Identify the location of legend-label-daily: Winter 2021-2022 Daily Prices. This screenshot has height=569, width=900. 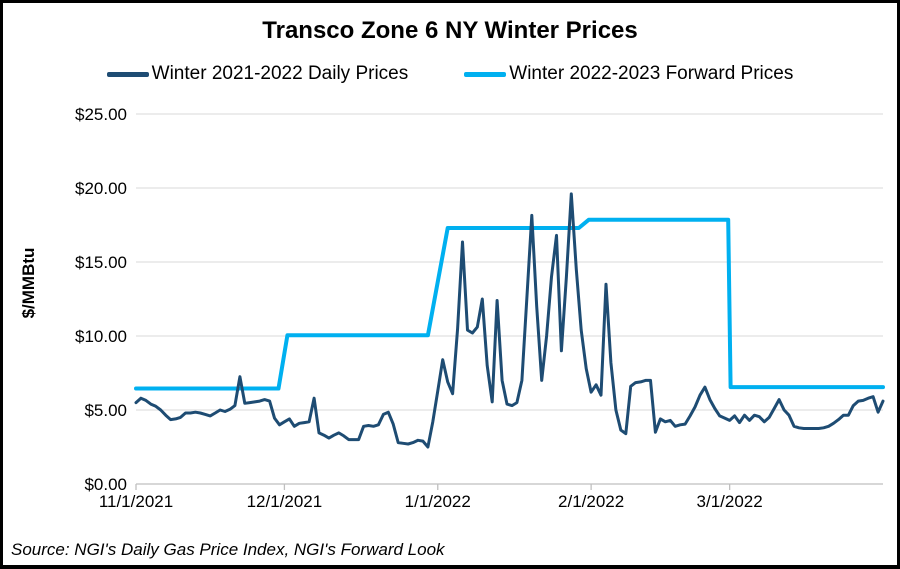
(280, 73).